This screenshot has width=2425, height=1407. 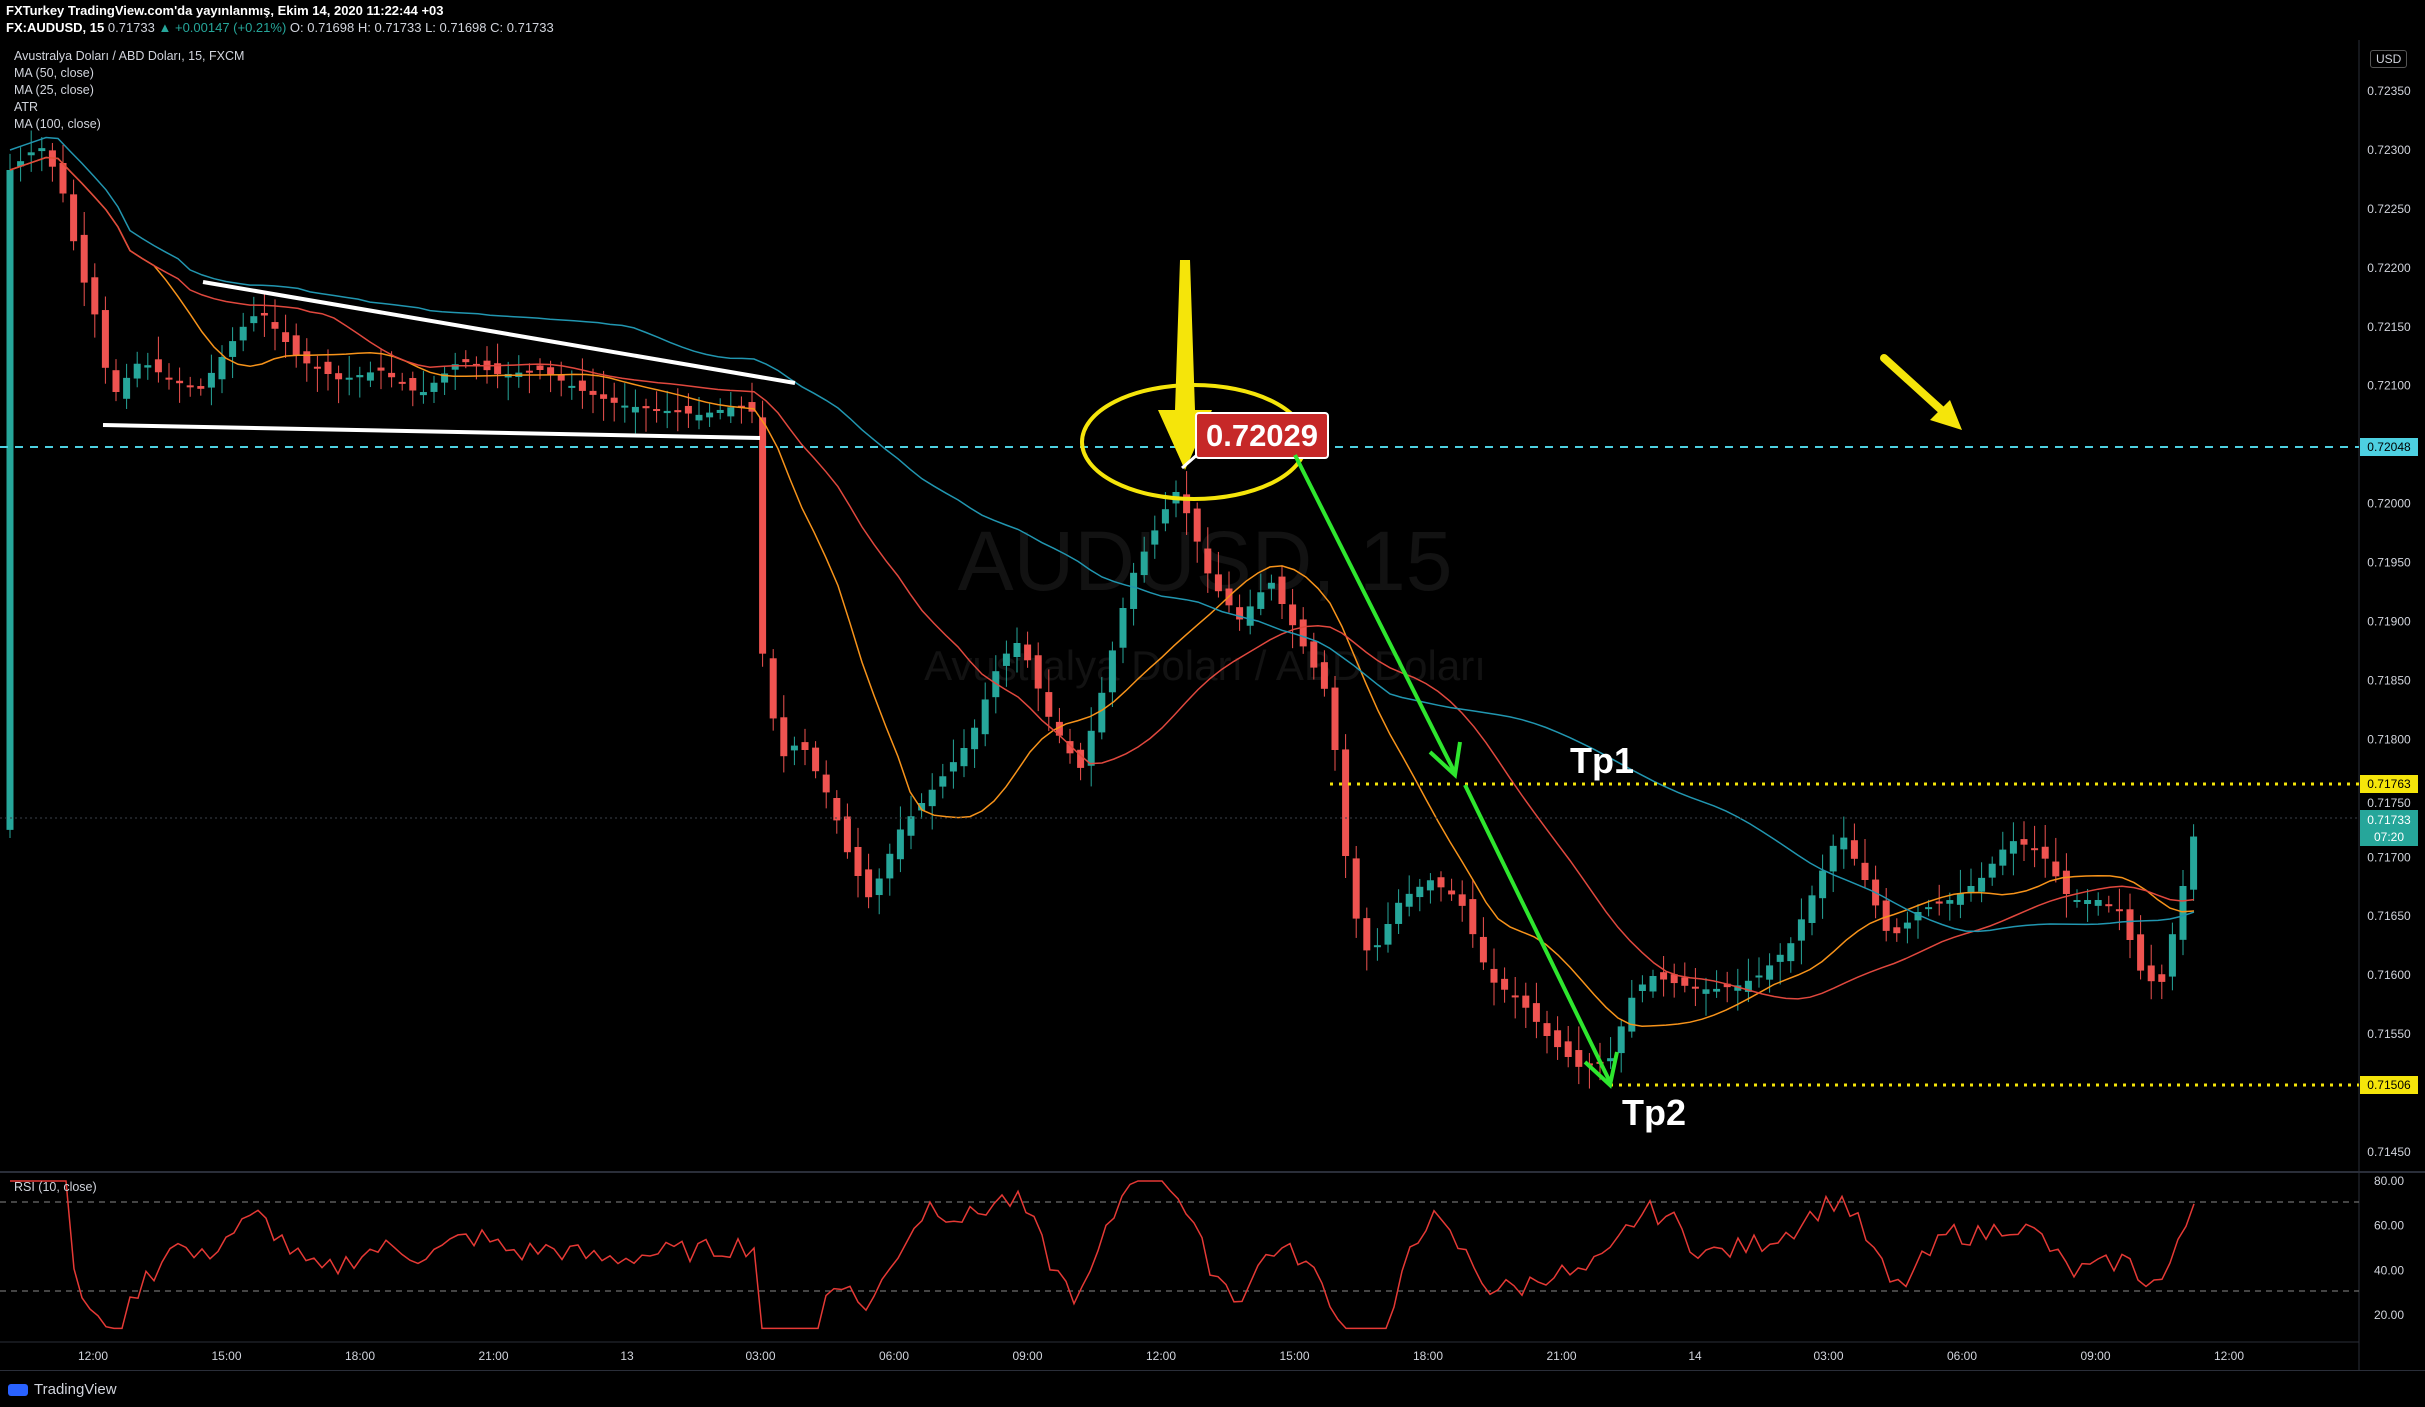 I want to click on tradingview-logo: TradingView, so click(x=62, y=1389).